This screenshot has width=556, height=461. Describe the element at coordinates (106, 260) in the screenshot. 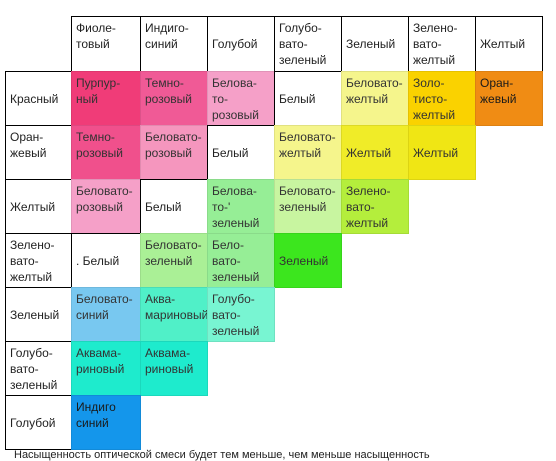

I see `color-cell: . Белый` at that location.